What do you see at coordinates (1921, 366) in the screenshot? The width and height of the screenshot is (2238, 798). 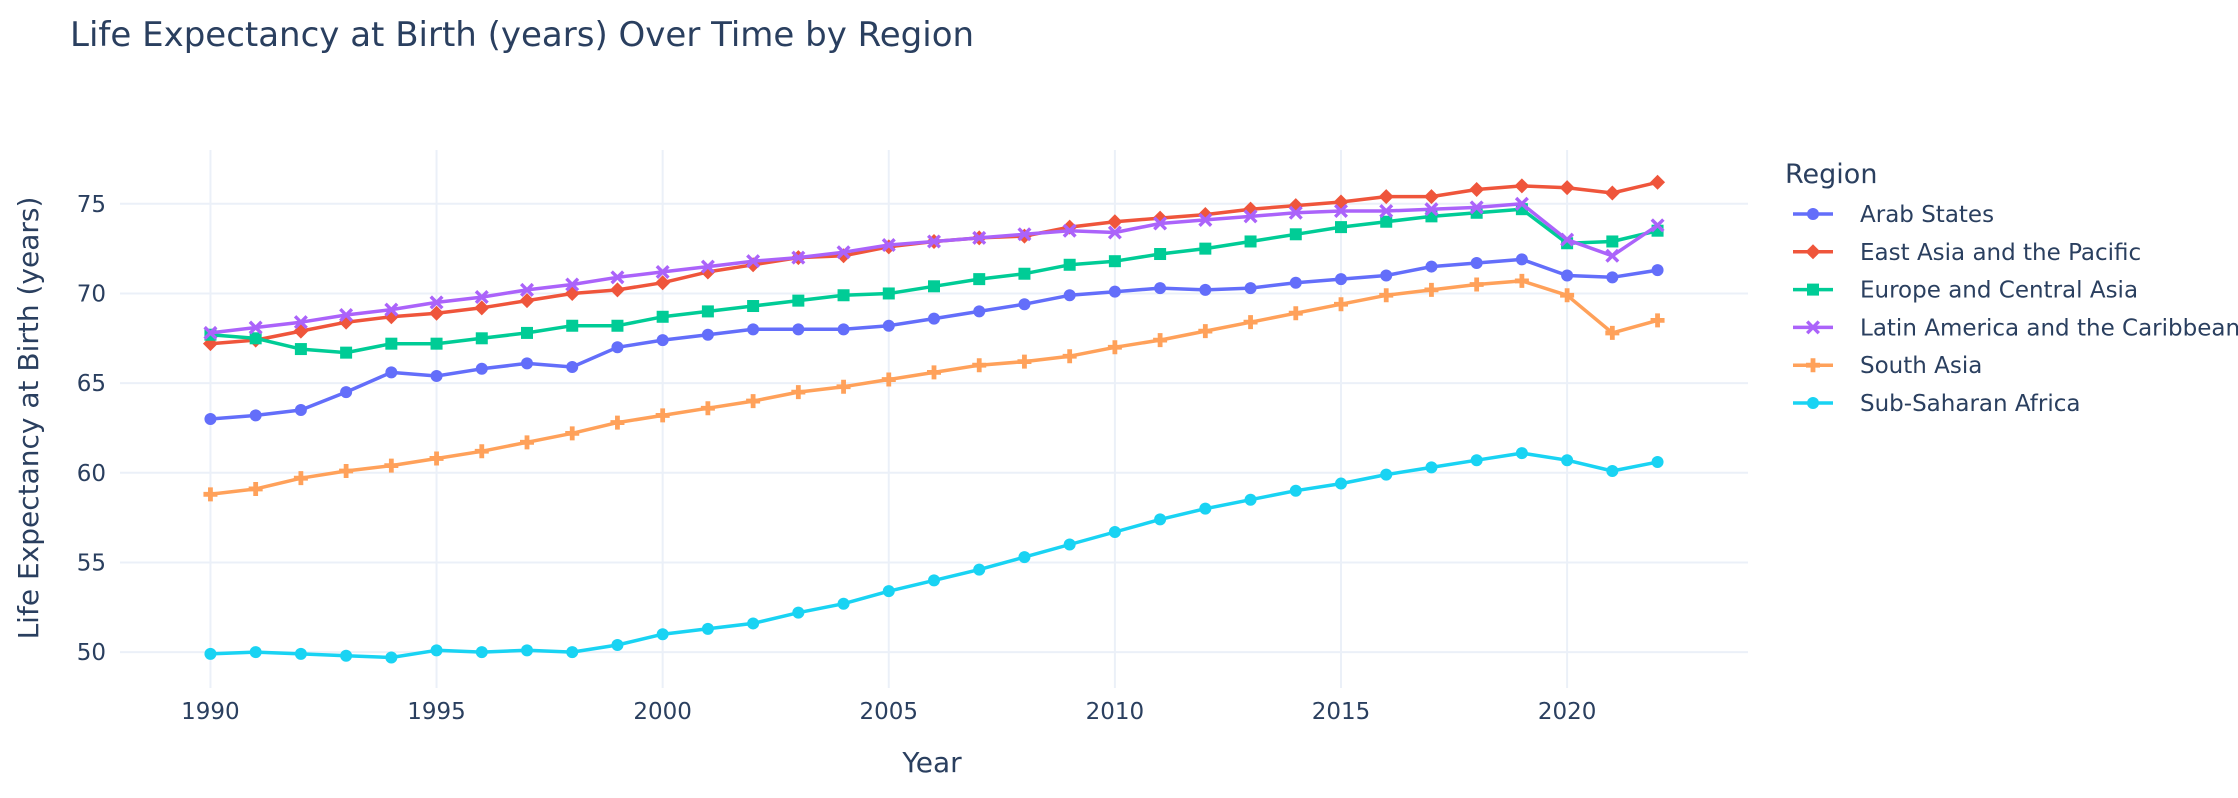 I see `legend-label: South Asia` at bounding box center [1921, 366].